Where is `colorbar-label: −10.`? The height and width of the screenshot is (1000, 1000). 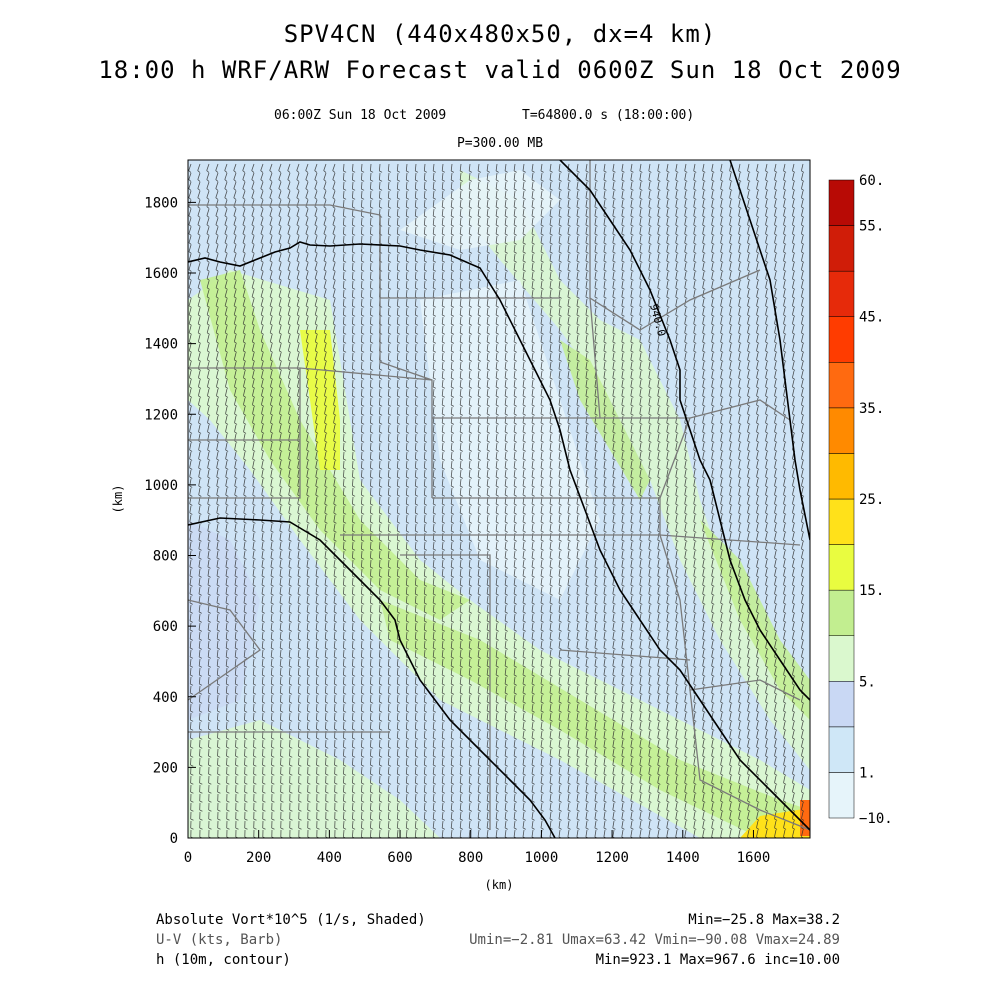 colorbar-label: −10. is located at coordinates (876, 819).